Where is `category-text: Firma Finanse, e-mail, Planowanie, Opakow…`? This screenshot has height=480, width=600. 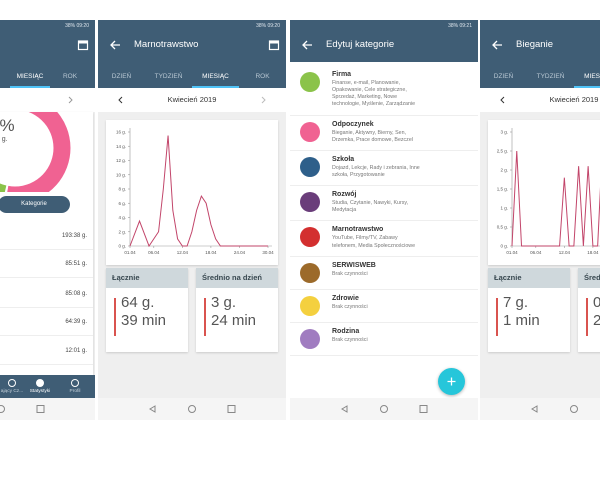 category-text: Firma Finanse, e-mail, Planowanie, Opakow… is located at coordinates (376, 90).